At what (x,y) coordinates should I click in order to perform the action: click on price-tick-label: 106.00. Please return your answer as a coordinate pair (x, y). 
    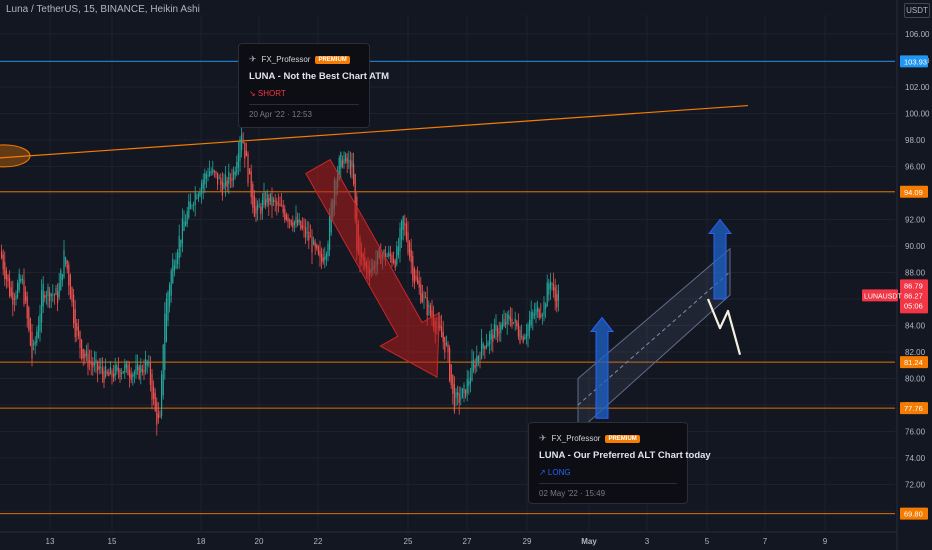
    Looking at the image, I should click on (917, 34).